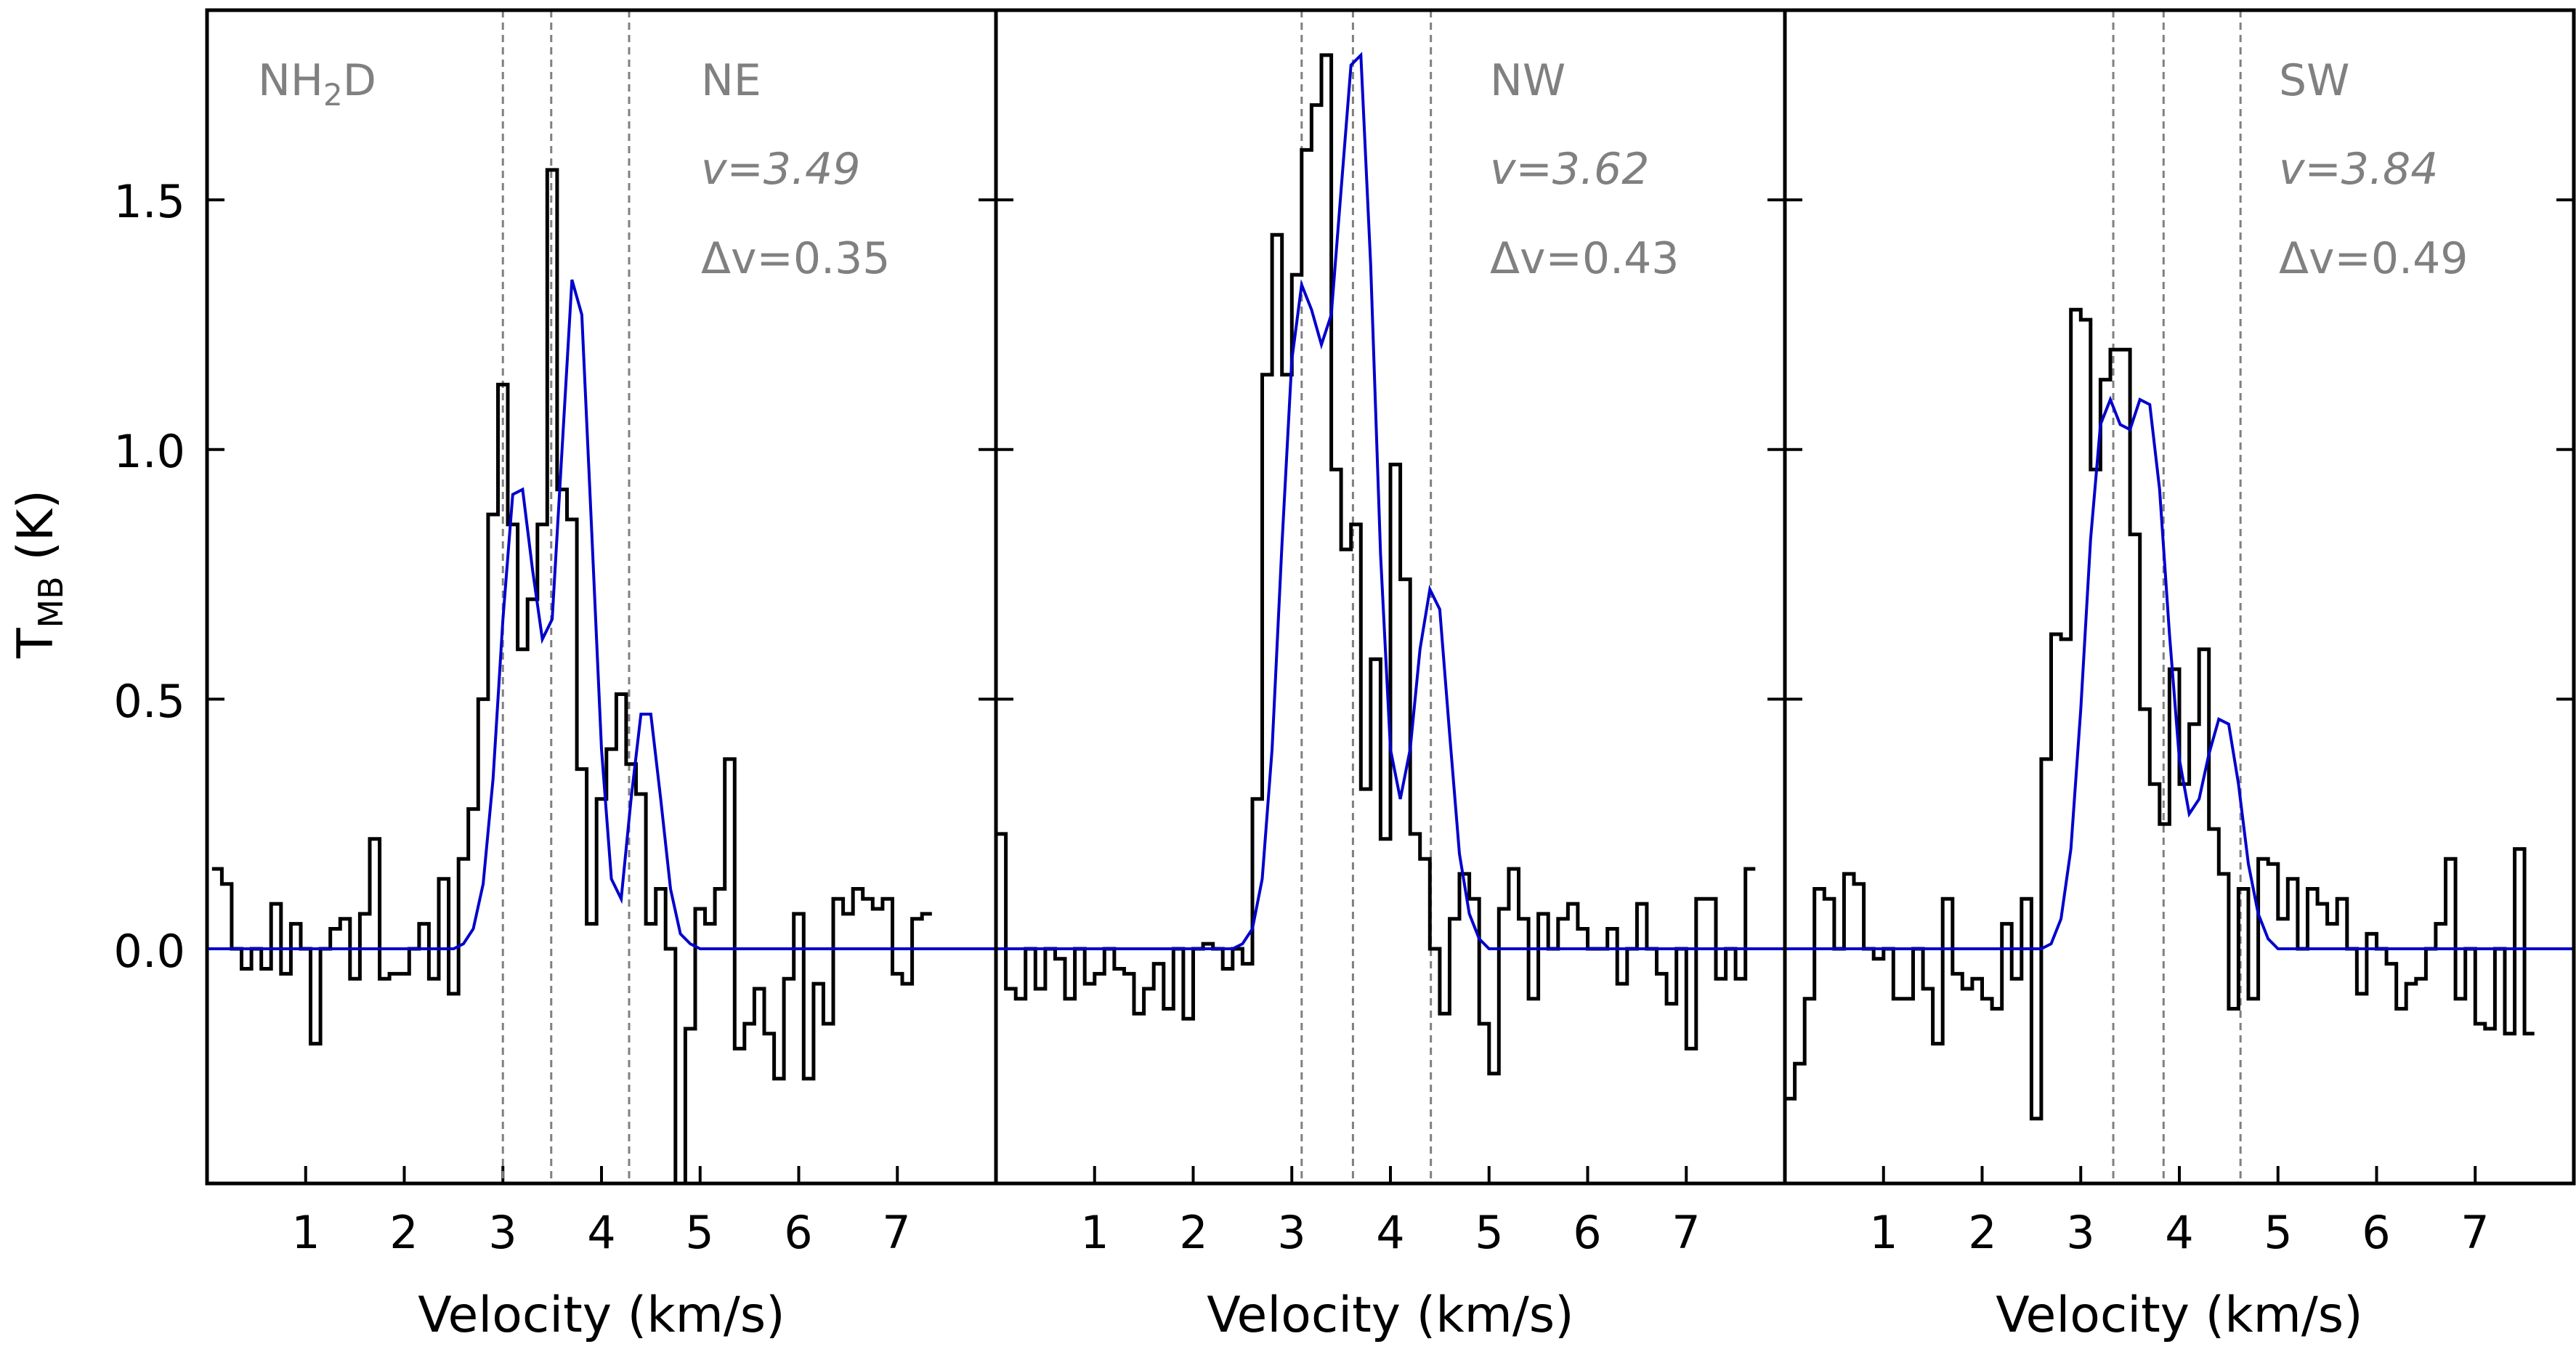 The height and width of the screenshot is (1352, 2576). I want to click on y-tick-label-0: 0.0, so click(149, 951).